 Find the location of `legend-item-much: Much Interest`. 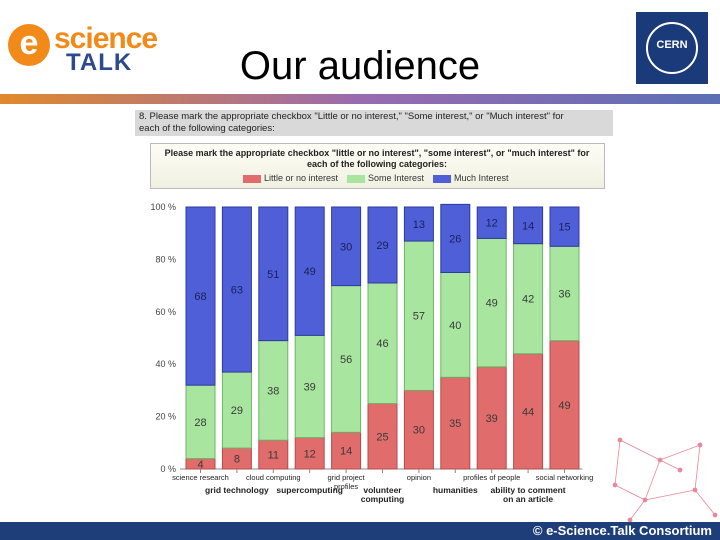

legend-item-much: Much Interest is located at coordinates (471, 178).